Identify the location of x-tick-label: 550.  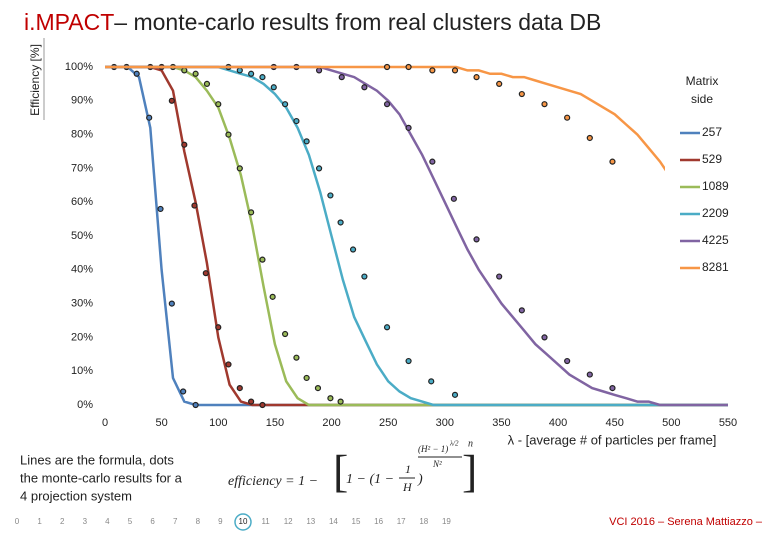
(728, 423).